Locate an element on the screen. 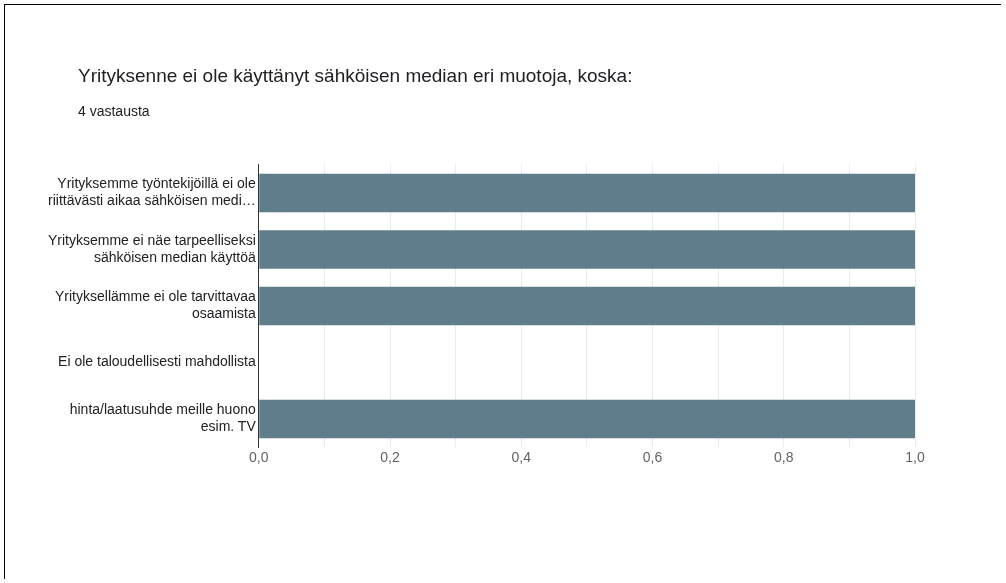  y-tick-label: hinta/laatusuhde meille huono esim. TV is located at coordinates (163, 418).